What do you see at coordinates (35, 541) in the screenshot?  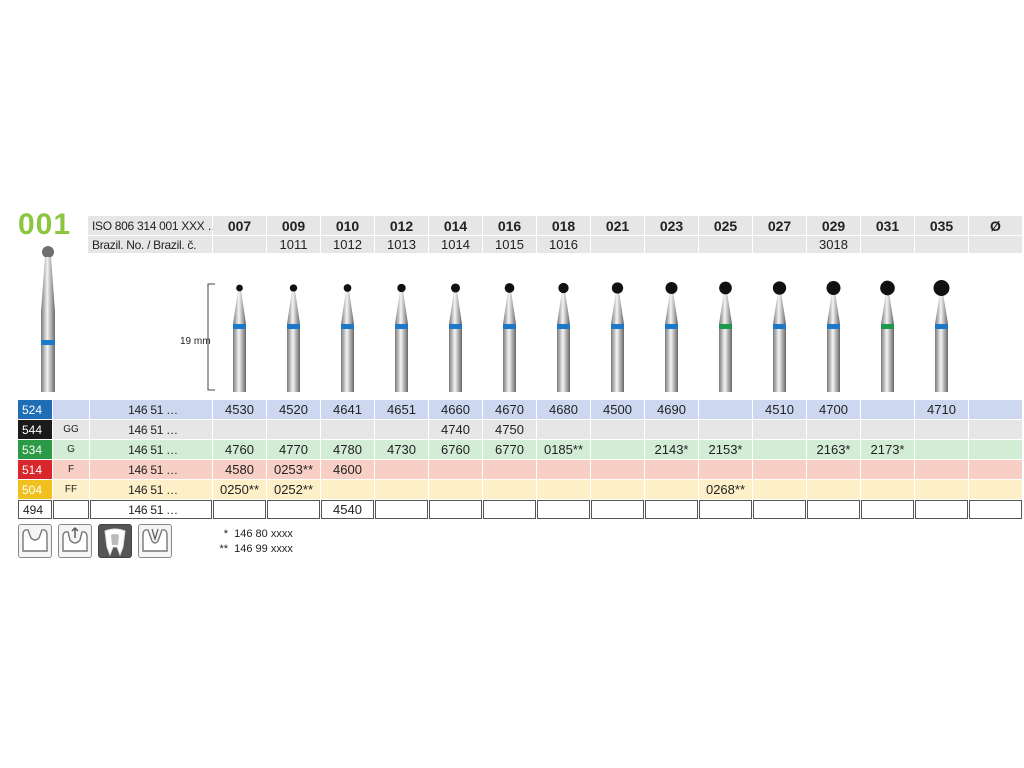 I see `cavity-icon` at bounding box center [35, 541].